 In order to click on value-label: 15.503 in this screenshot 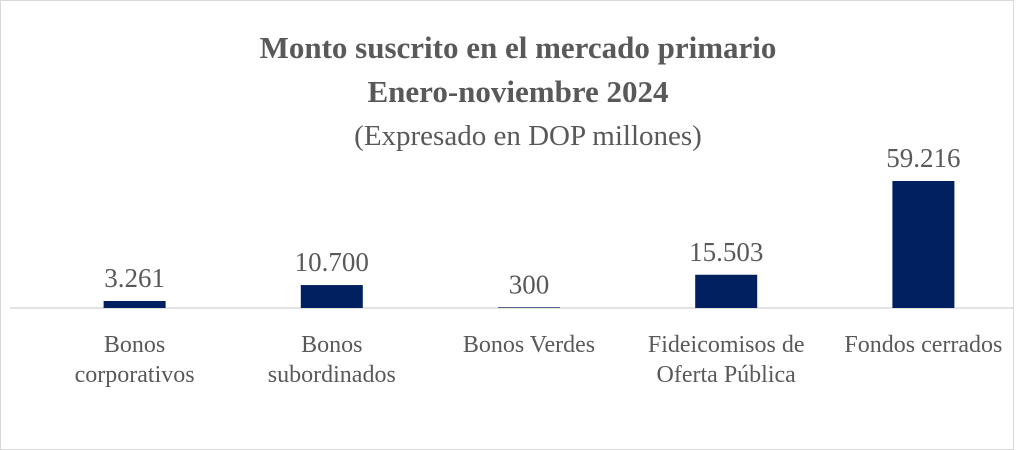, I will do `click(726, 252)`.